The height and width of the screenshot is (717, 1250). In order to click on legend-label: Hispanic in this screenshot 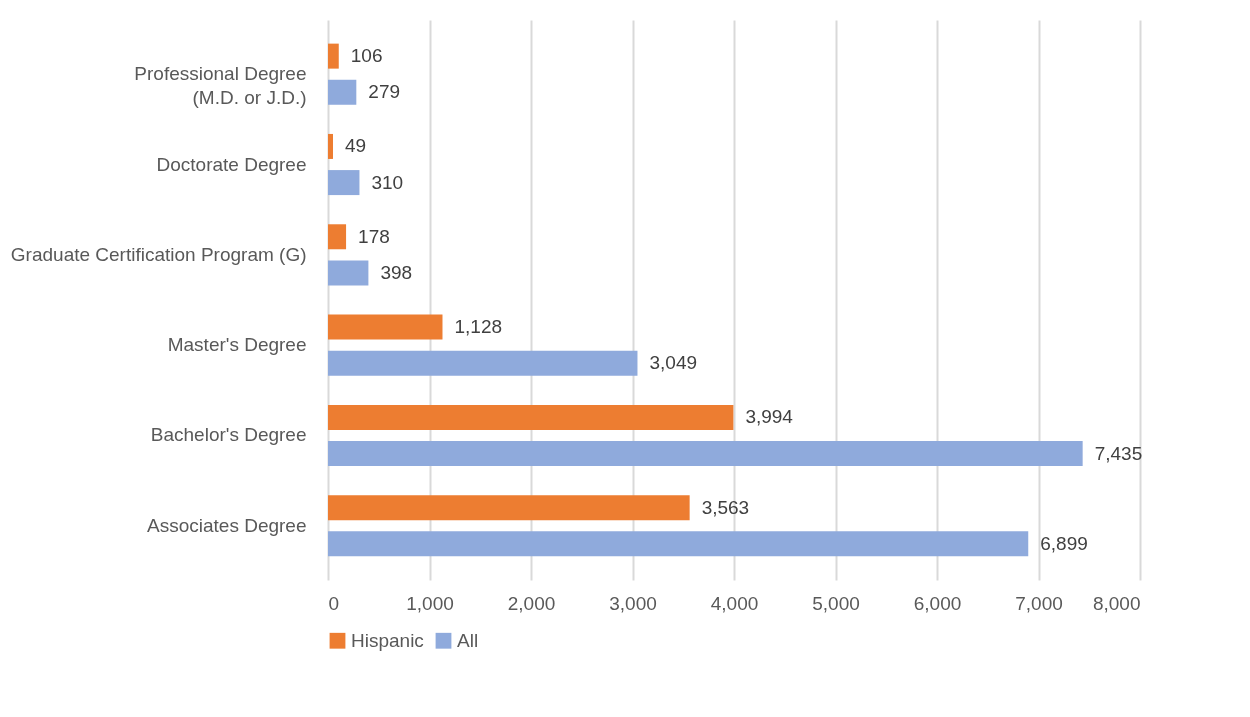, I will do `click(387, 640)`.